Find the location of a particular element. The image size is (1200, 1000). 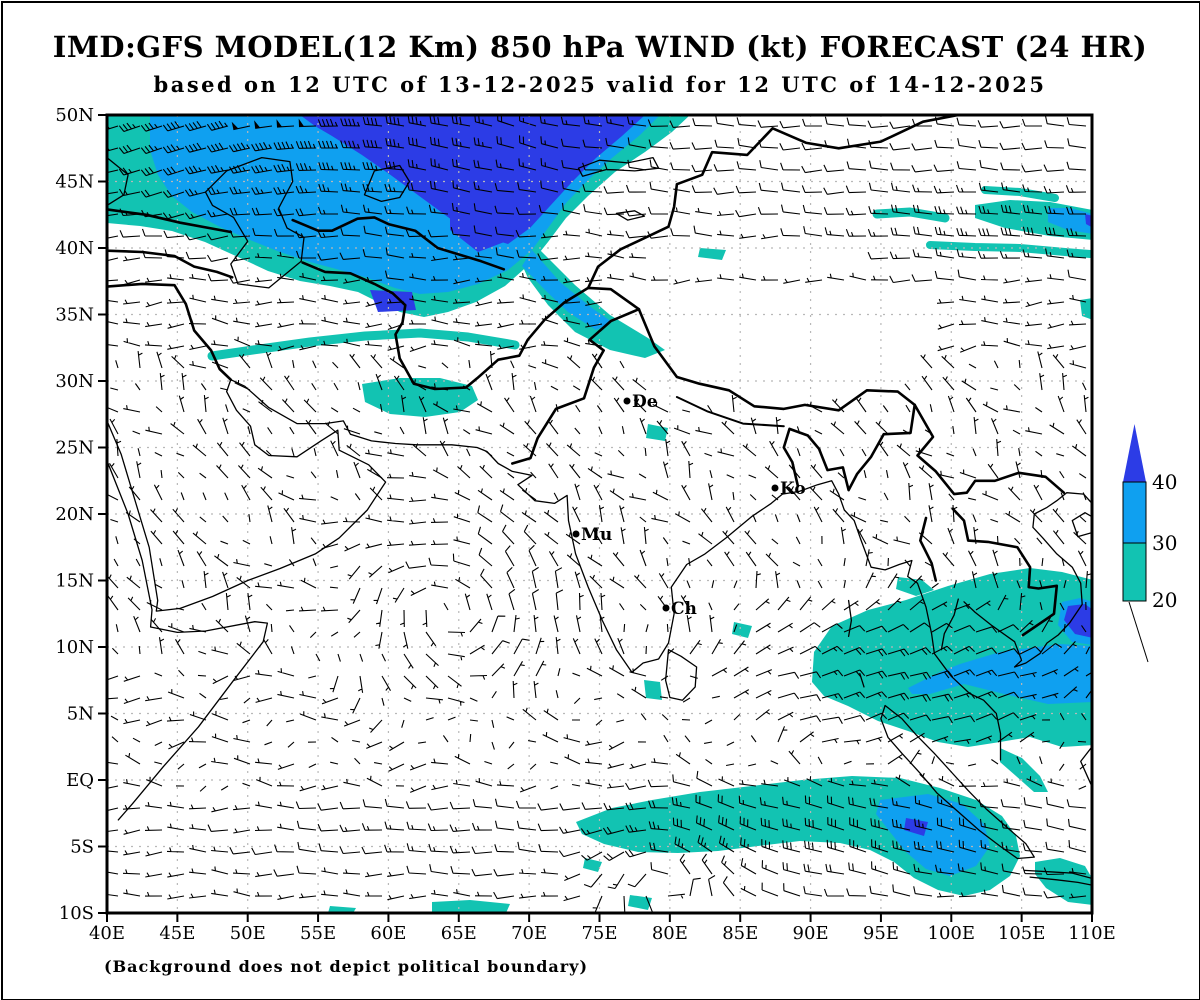

lon-tick-label: 80E is located at coordinates (670, 933).